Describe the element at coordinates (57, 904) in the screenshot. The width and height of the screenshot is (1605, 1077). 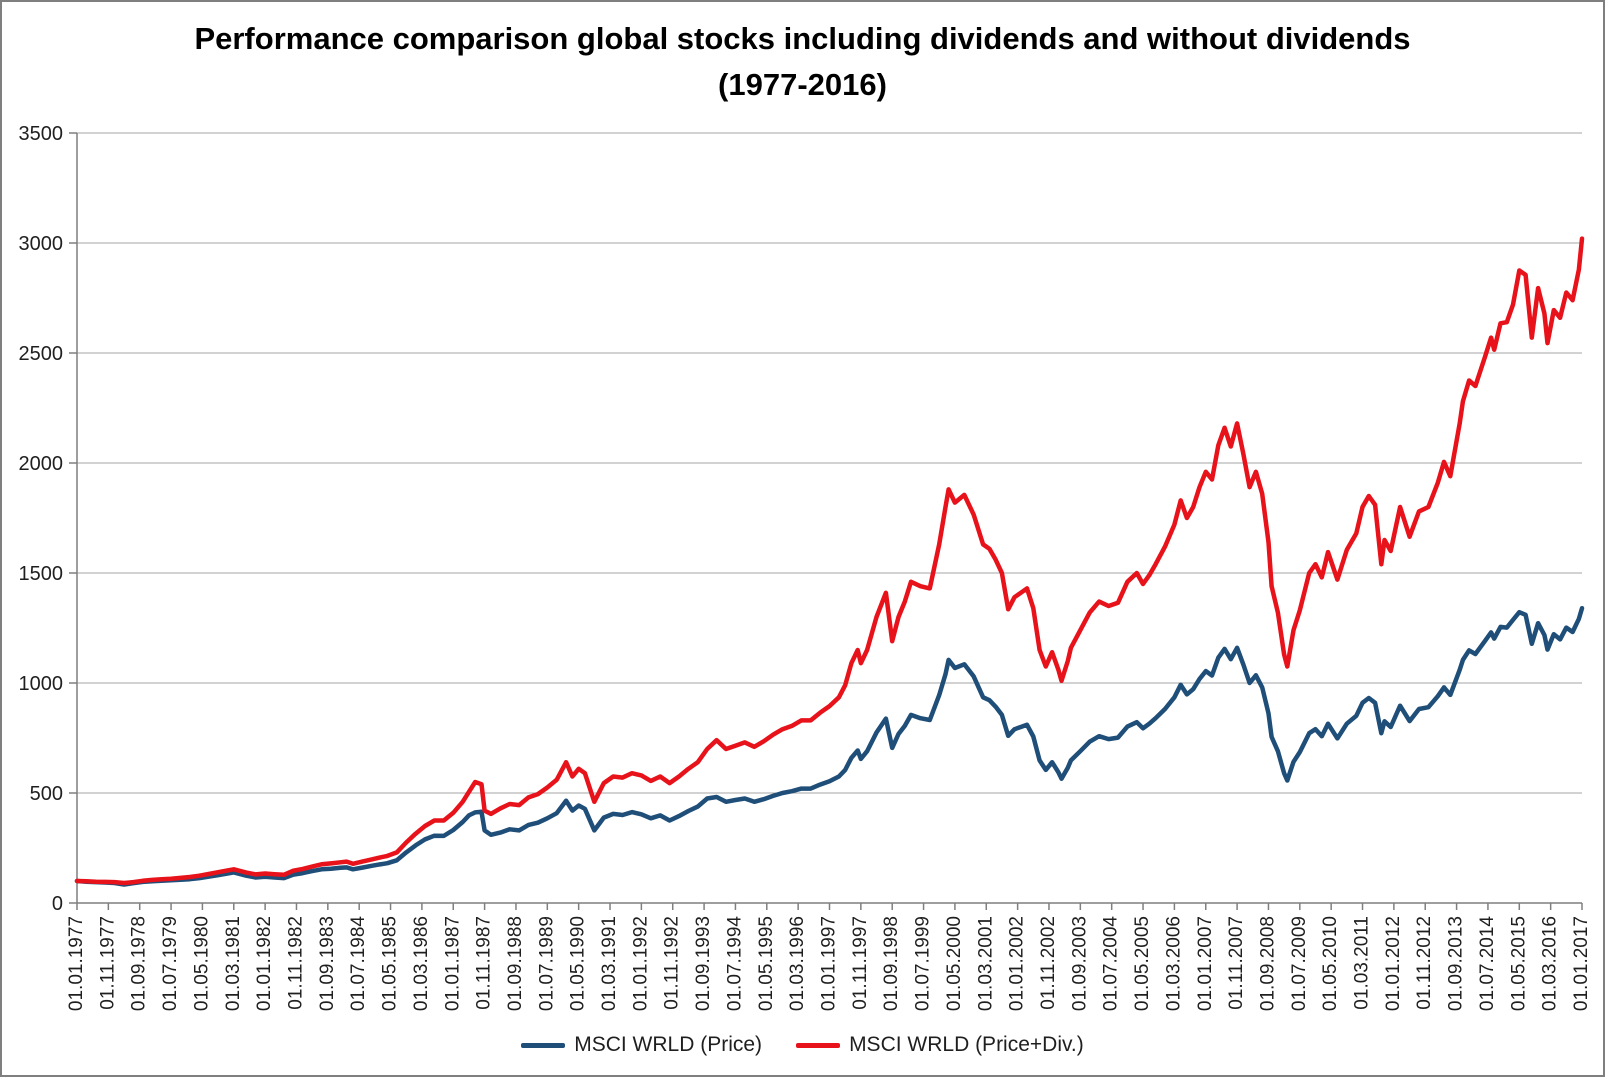
I see `y-tick-label: 0` at that location.